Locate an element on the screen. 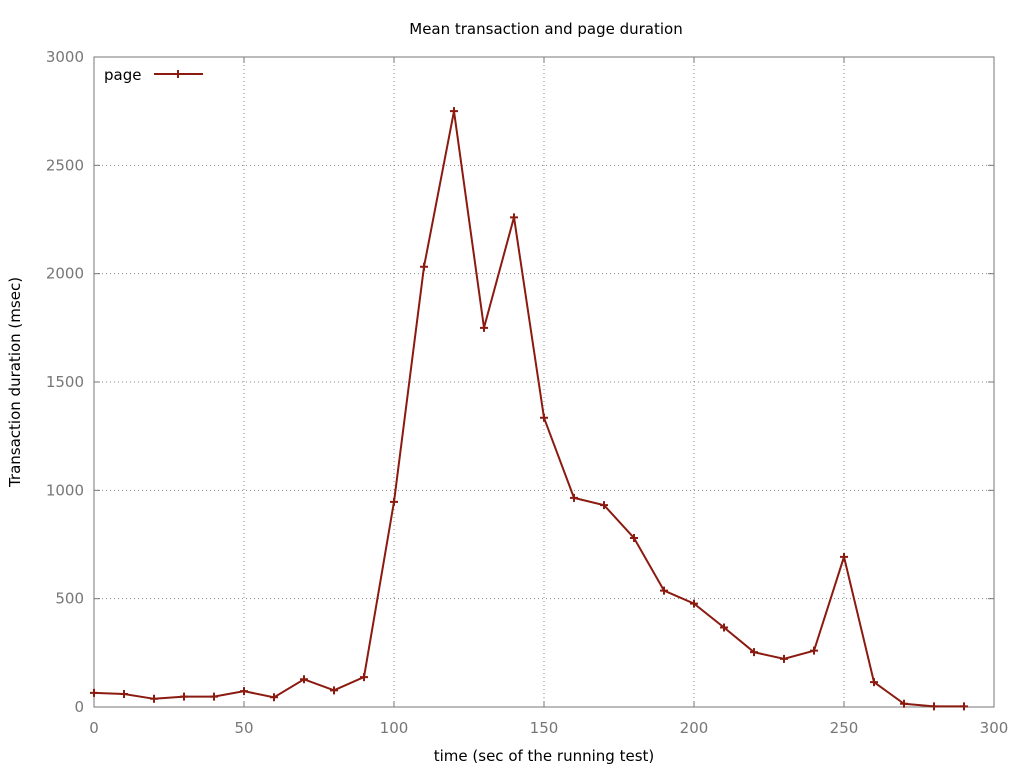 This screenshot has height=768, width=1024. y-tick-label: 2000 is located at coordinates (65, 274).